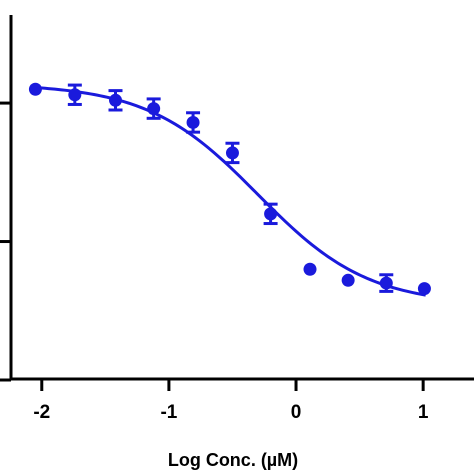 The width and height of the screenshot is (474, 474). I want to click on x-axis-title: Log Conc. (µM), so click(233, 460).